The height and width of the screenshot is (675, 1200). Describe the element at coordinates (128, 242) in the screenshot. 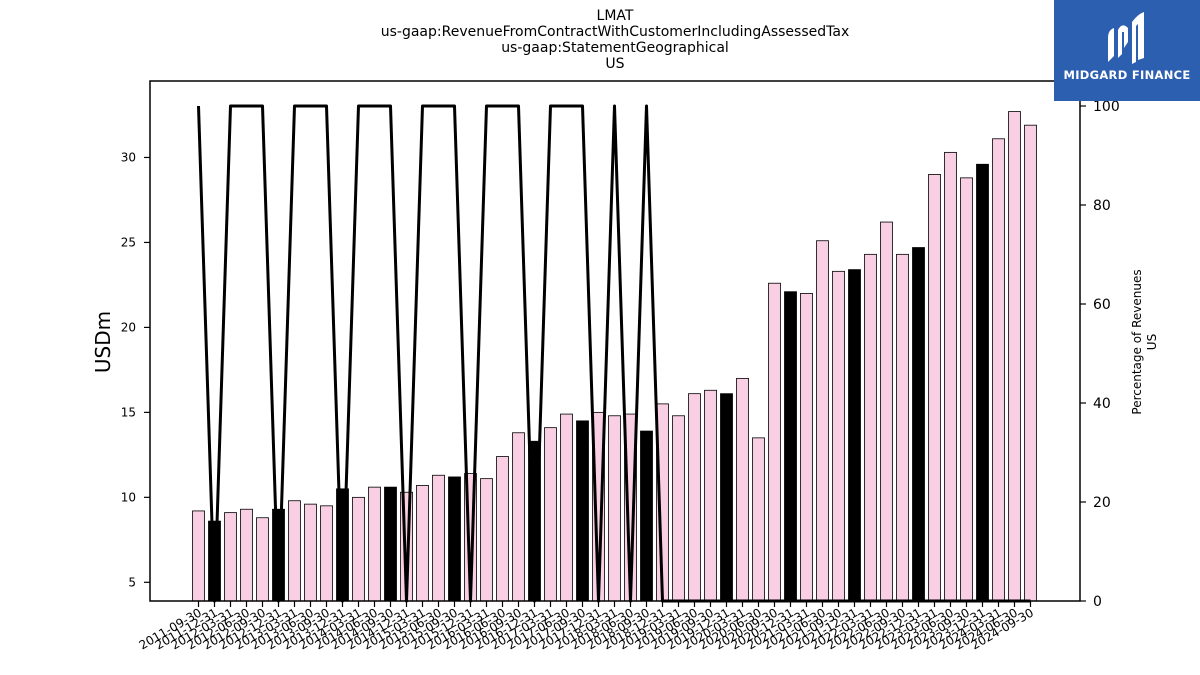

I see `y-tick-label-25: 25` at that location.